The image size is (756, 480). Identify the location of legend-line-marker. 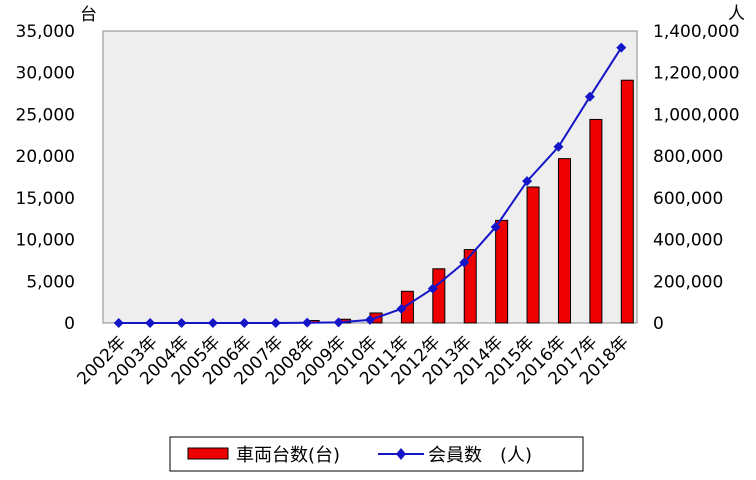
(401, 454).